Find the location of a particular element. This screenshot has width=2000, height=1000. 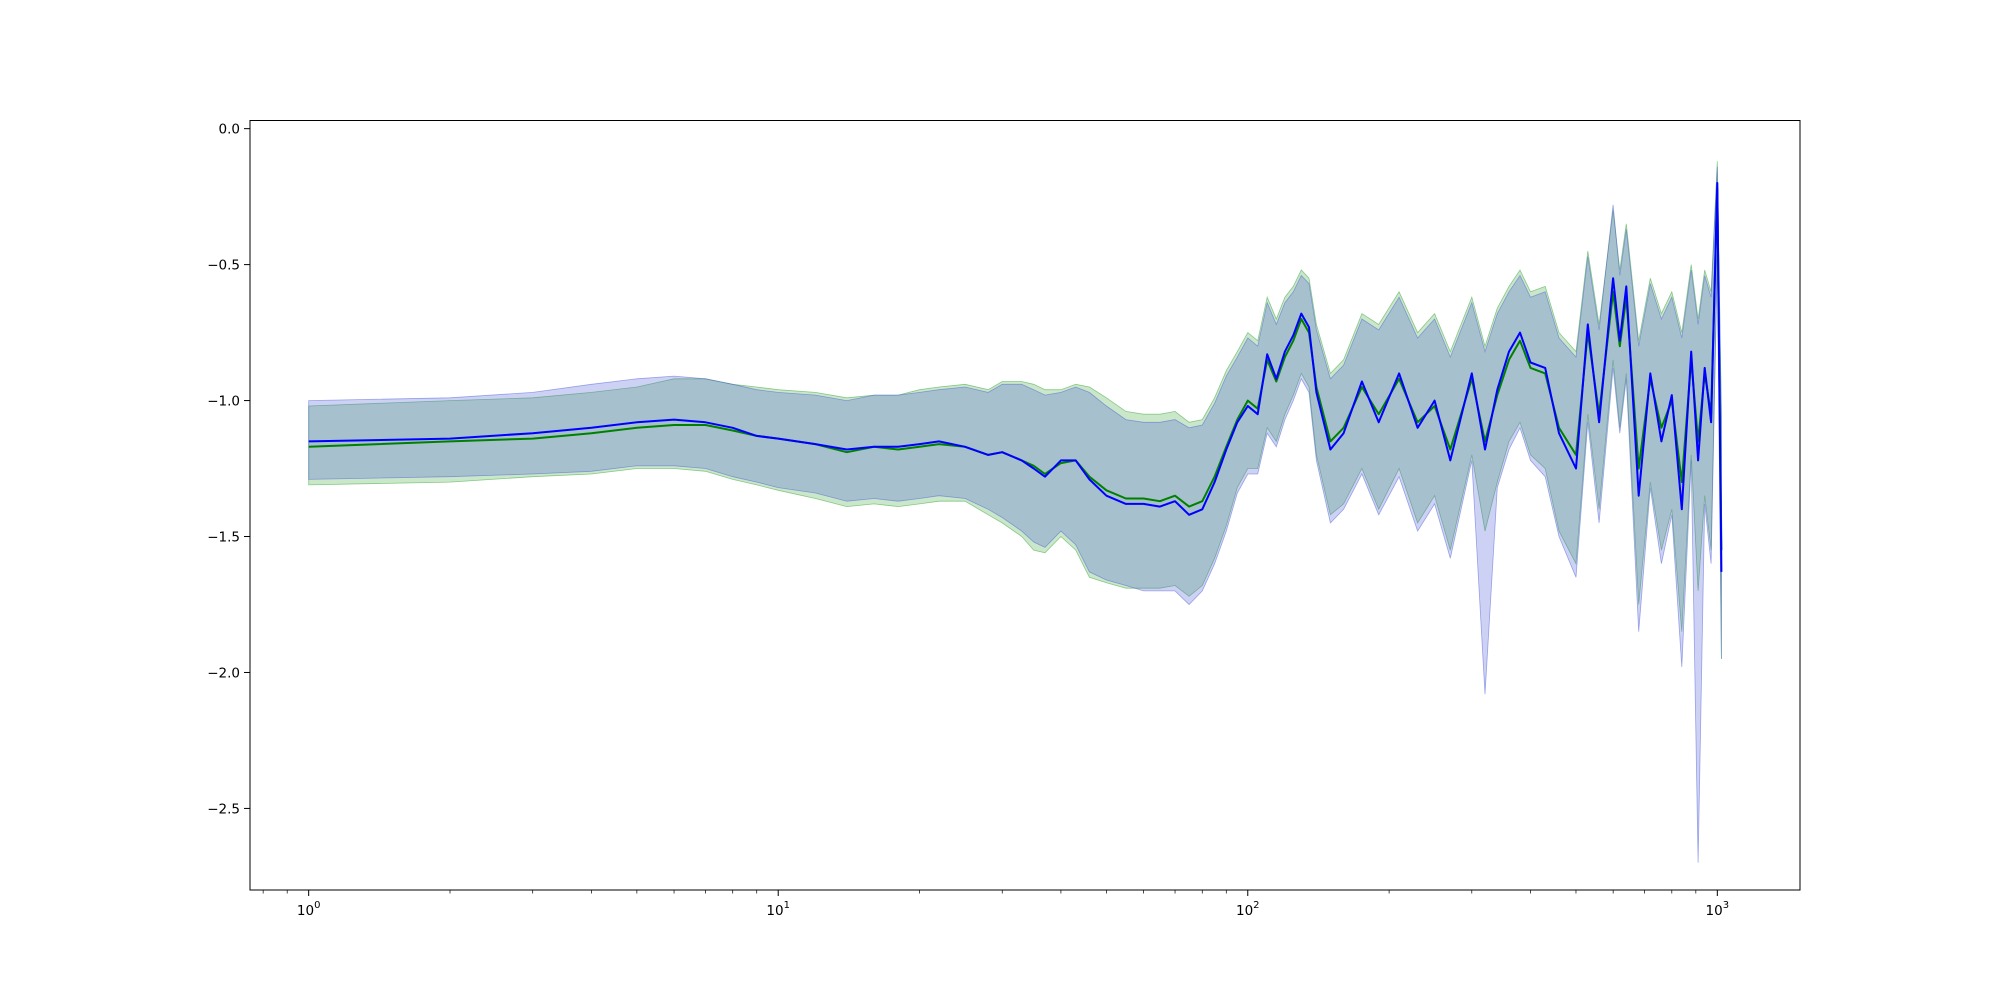

y-tick-label: −0.5 is located at coordinates (223, 266).